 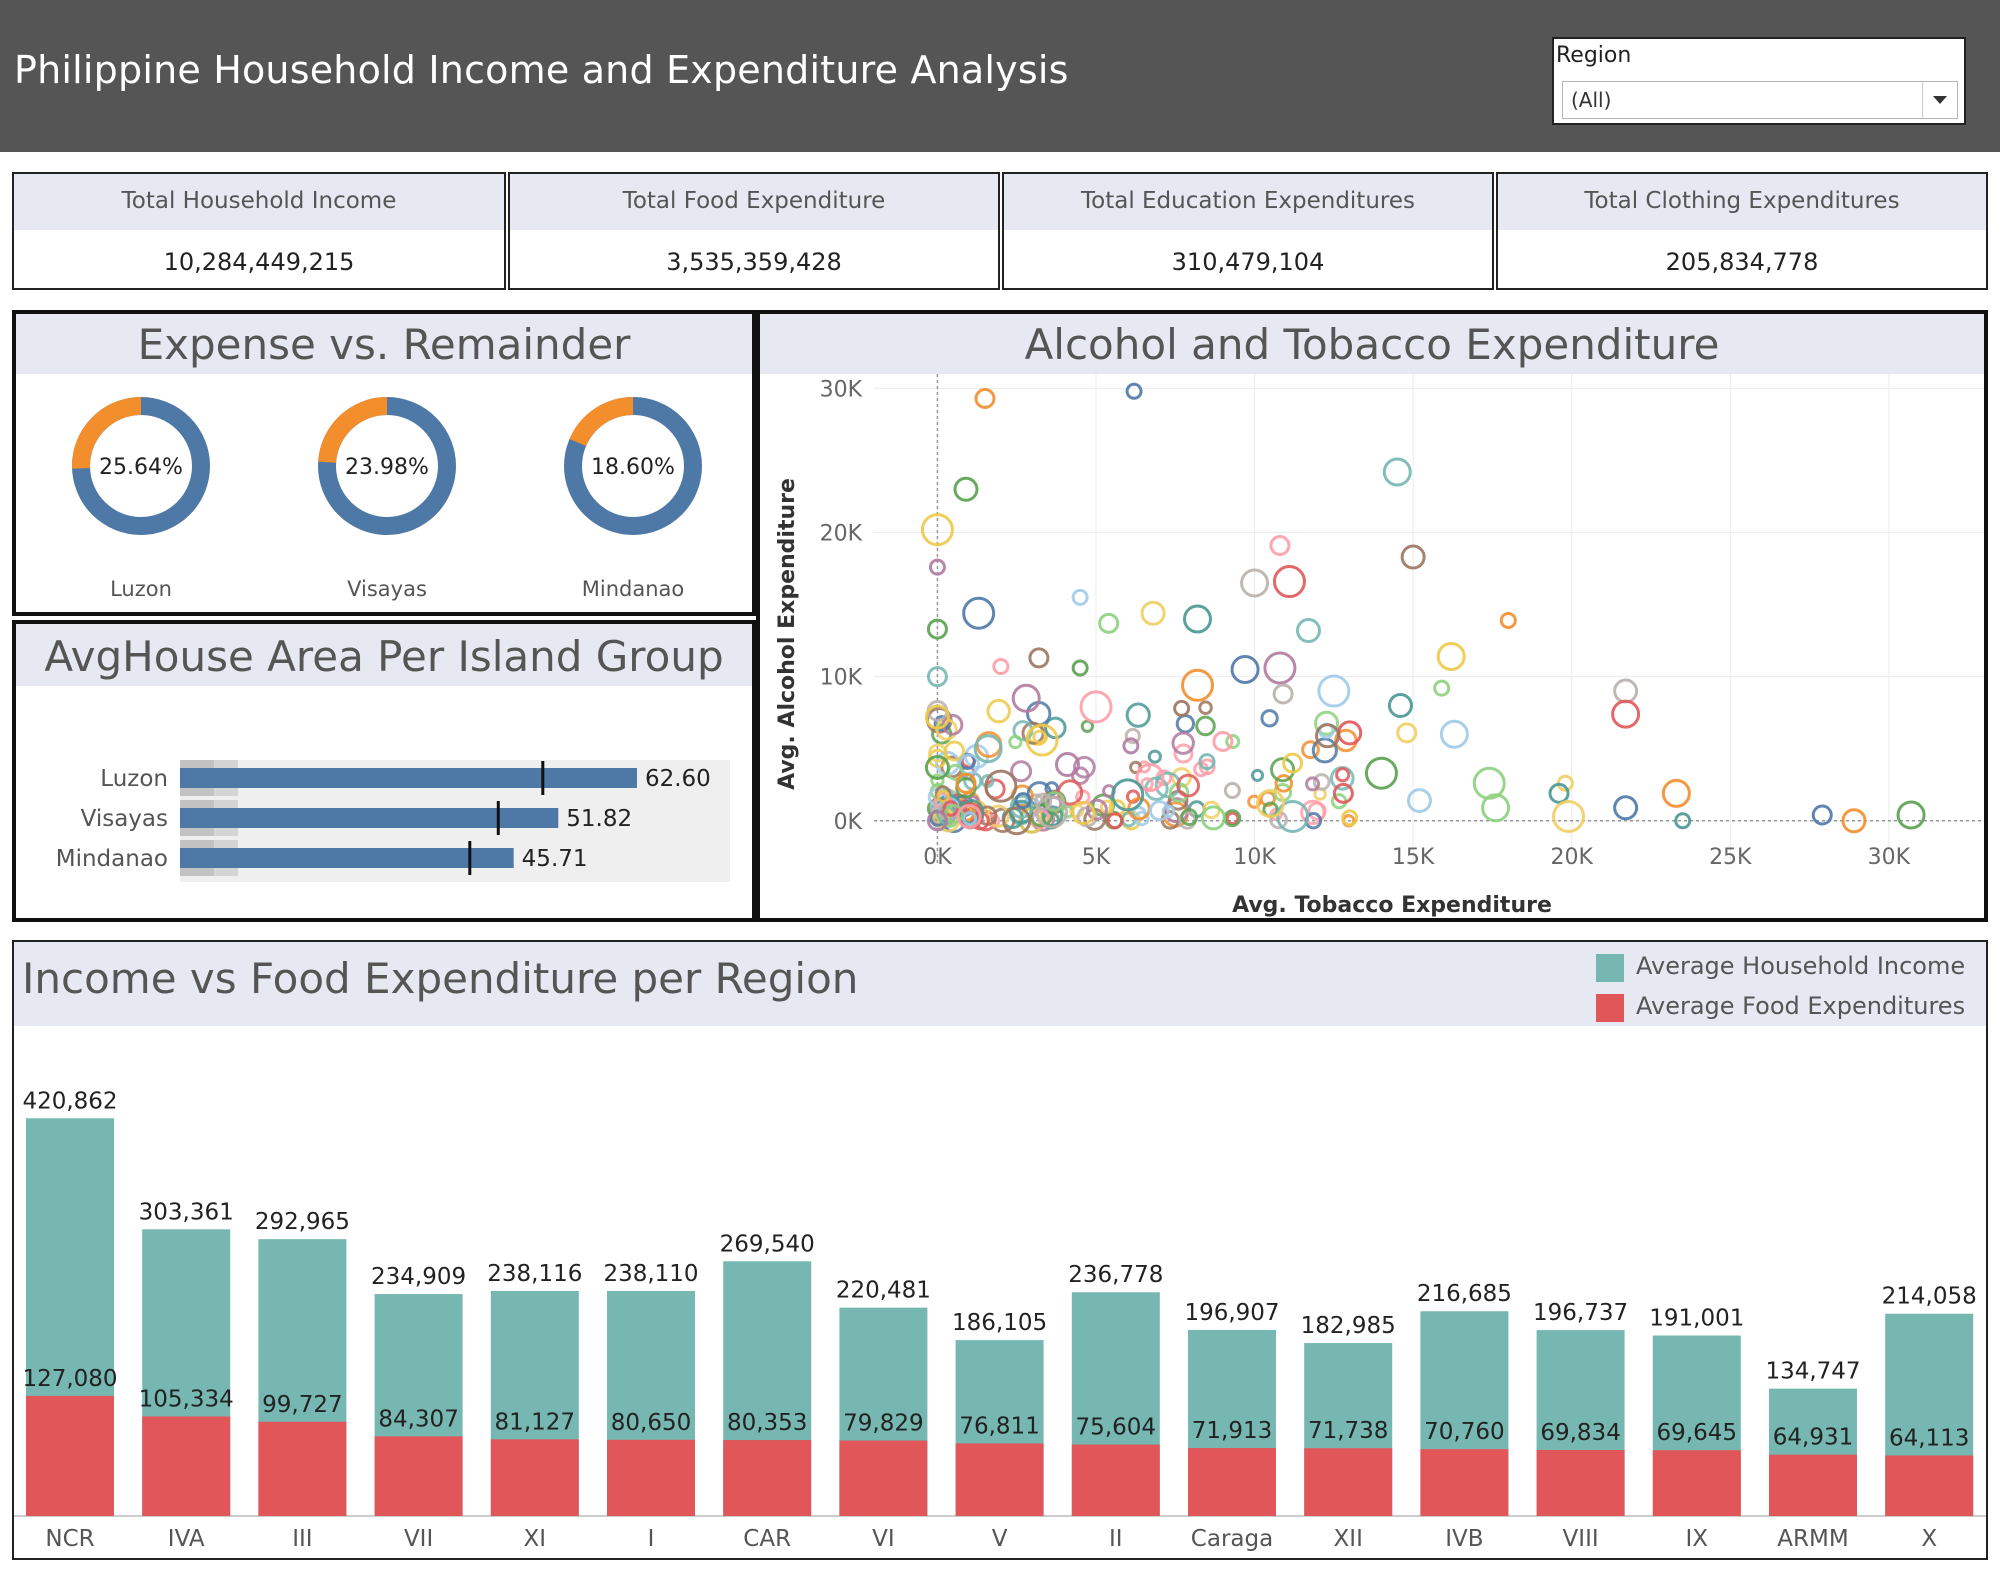 What do you see at coordinates (1812, 1372) in the screenshot?
I see `income-value-label: 134,747` at bounding box center [1812, 1372].